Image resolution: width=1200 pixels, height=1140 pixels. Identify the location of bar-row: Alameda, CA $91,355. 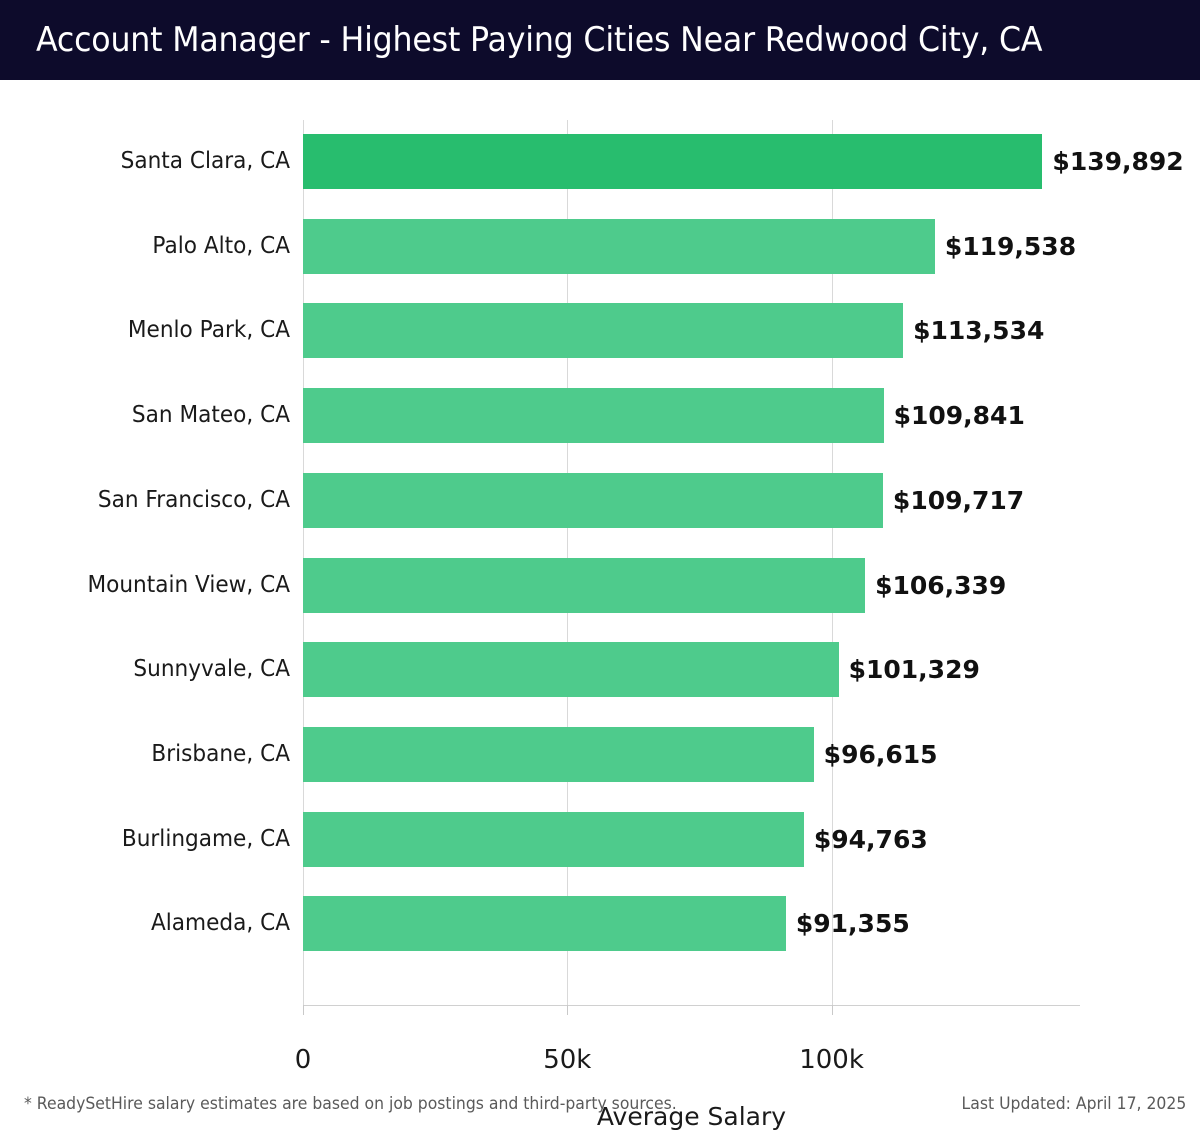
(600, 924).